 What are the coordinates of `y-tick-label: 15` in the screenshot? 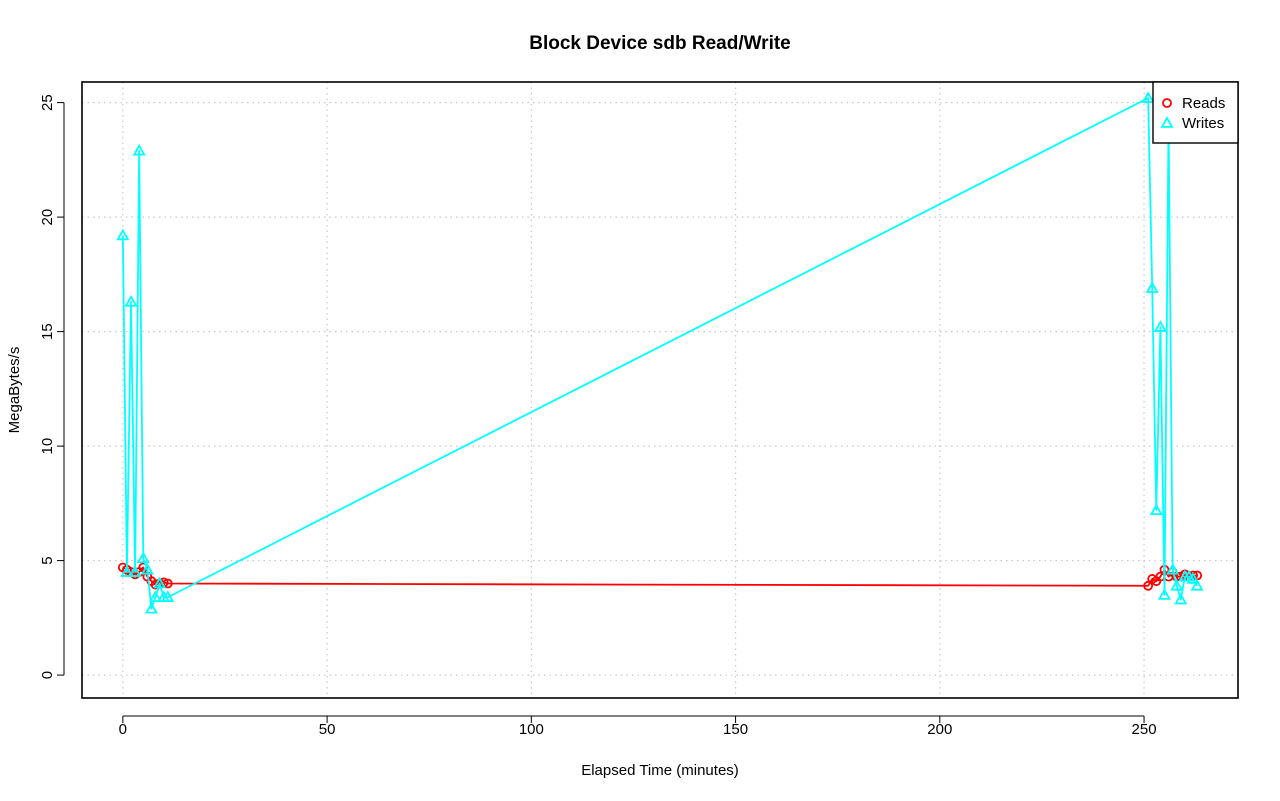 It's located at (47, 331).